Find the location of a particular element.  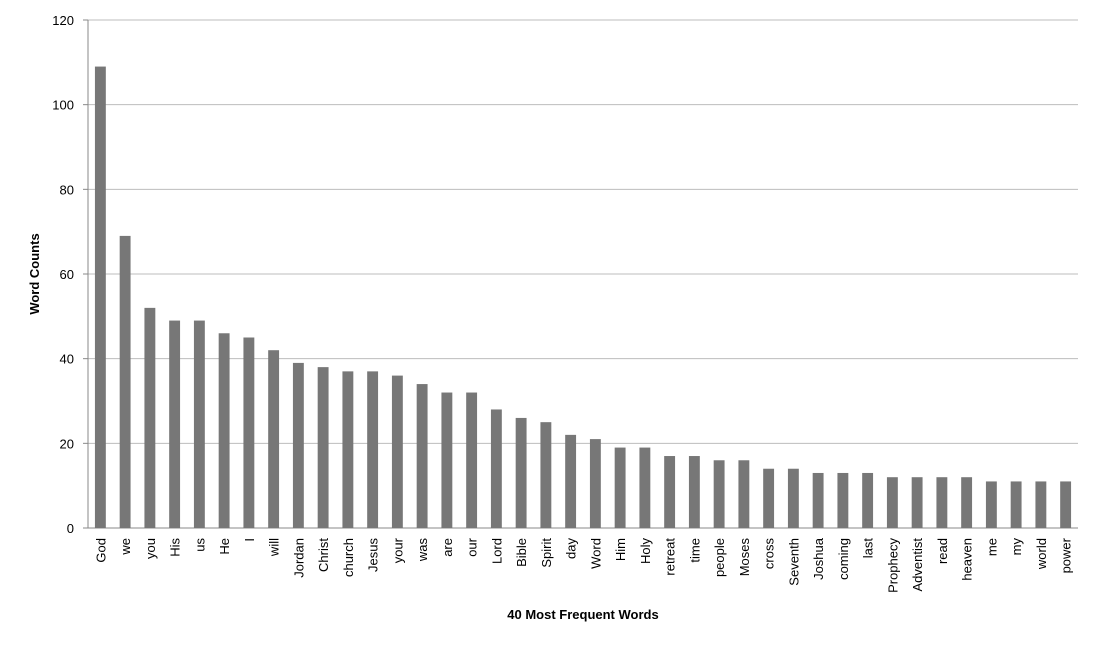

x-tick-label: church is located at coordinates (348, 557).